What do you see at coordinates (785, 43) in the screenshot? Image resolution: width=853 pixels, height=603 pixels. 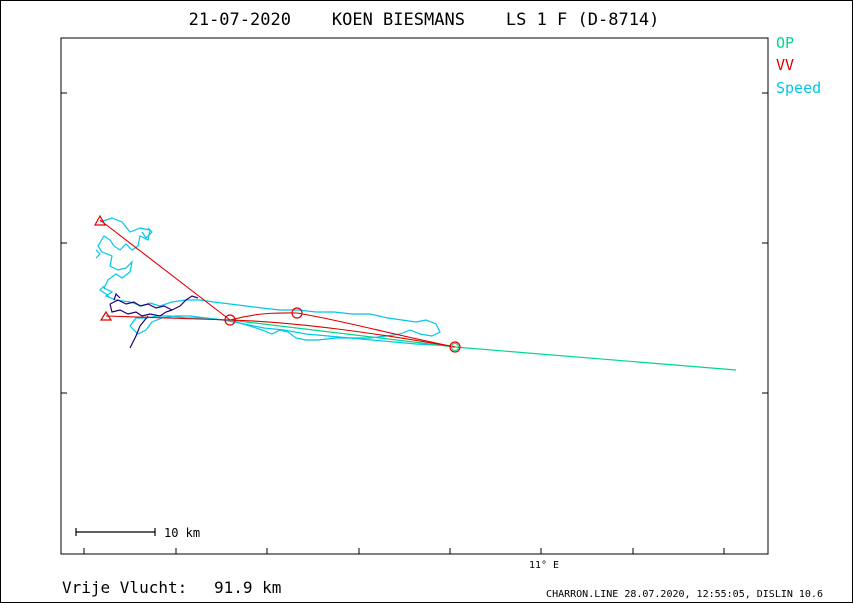 I see `legend-op: OP` at bounding box center [785, 43].